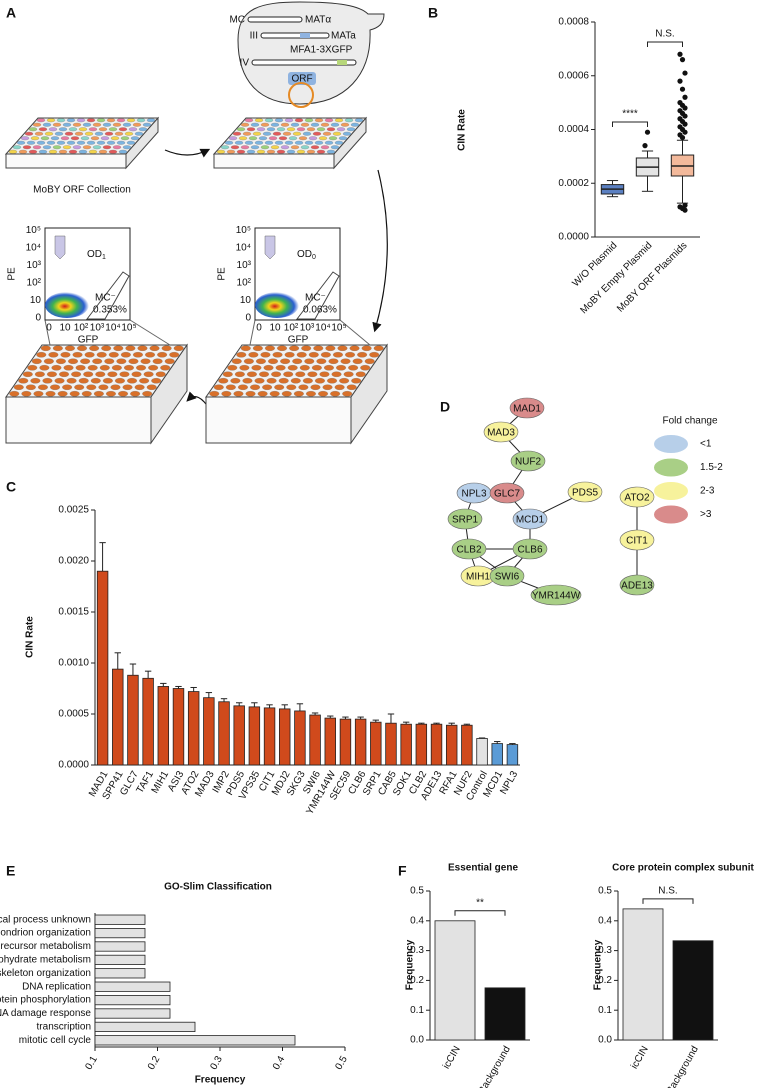  I want to click on significance-label: N.S., so click(667, 891).